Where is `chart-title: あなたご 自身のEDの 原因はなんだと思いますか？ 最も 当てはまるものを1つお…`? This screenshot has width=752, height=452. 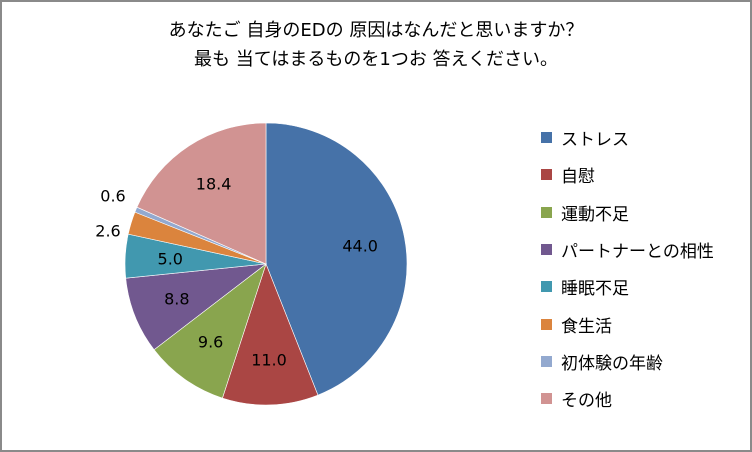
chart-title: あなたご 自身のEDの 原因はなんだと思いますか？ 最も 当てはまるものを1つお… is located at coordinates (376, 45).